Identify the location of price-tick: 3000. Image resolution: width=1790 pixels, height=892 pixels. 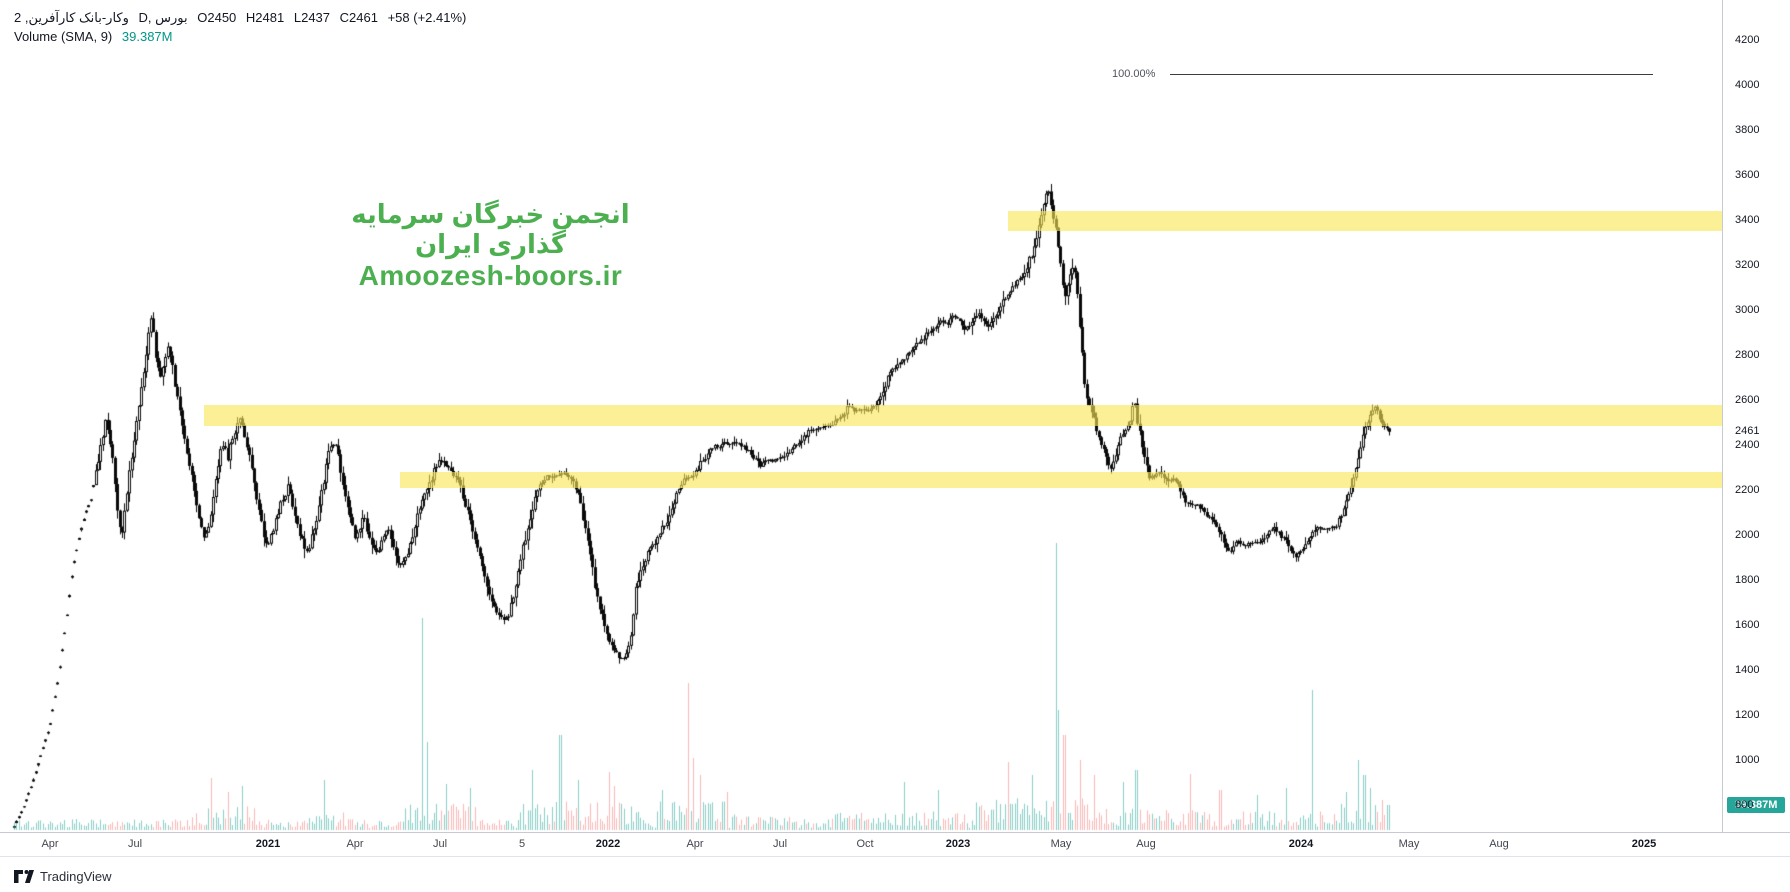
(1747, 310).